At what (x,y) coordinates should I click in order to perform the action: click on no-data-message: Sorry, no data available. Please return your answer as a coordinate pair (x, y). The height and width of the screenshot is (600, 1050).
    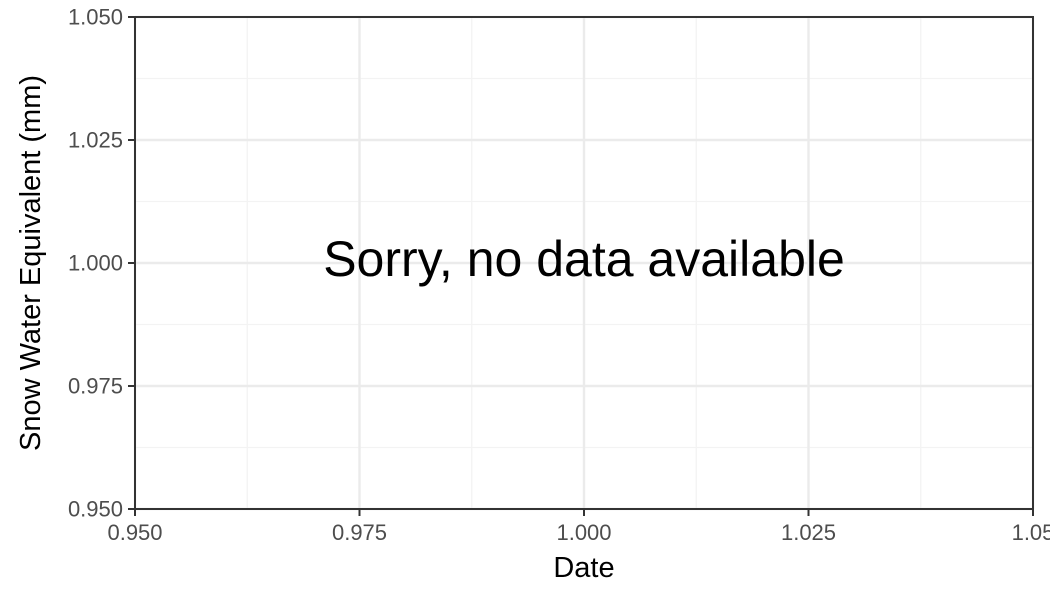
    Looking at the image, I should click on (584, 259).